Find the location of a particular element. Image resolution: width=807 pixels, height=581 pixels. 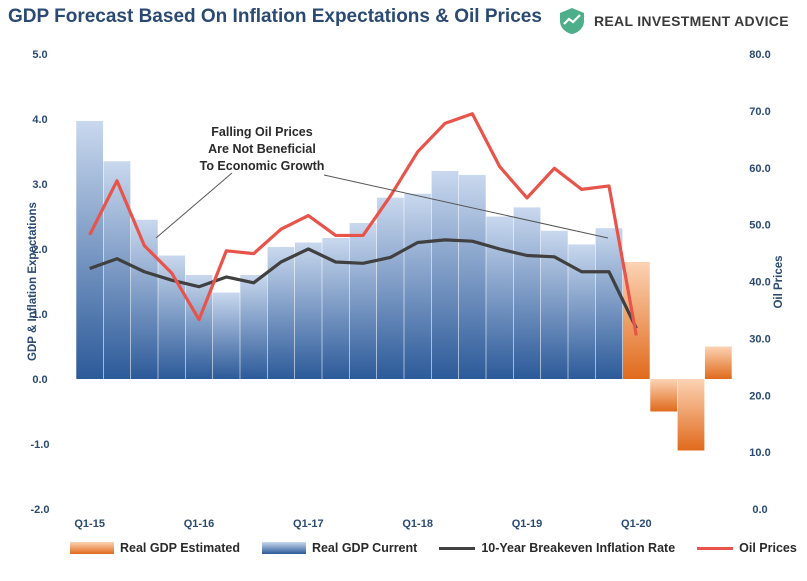

legend-label-breakeven: 10-Year Breakeven Inflation Rate is located at coordinates (578, 548).